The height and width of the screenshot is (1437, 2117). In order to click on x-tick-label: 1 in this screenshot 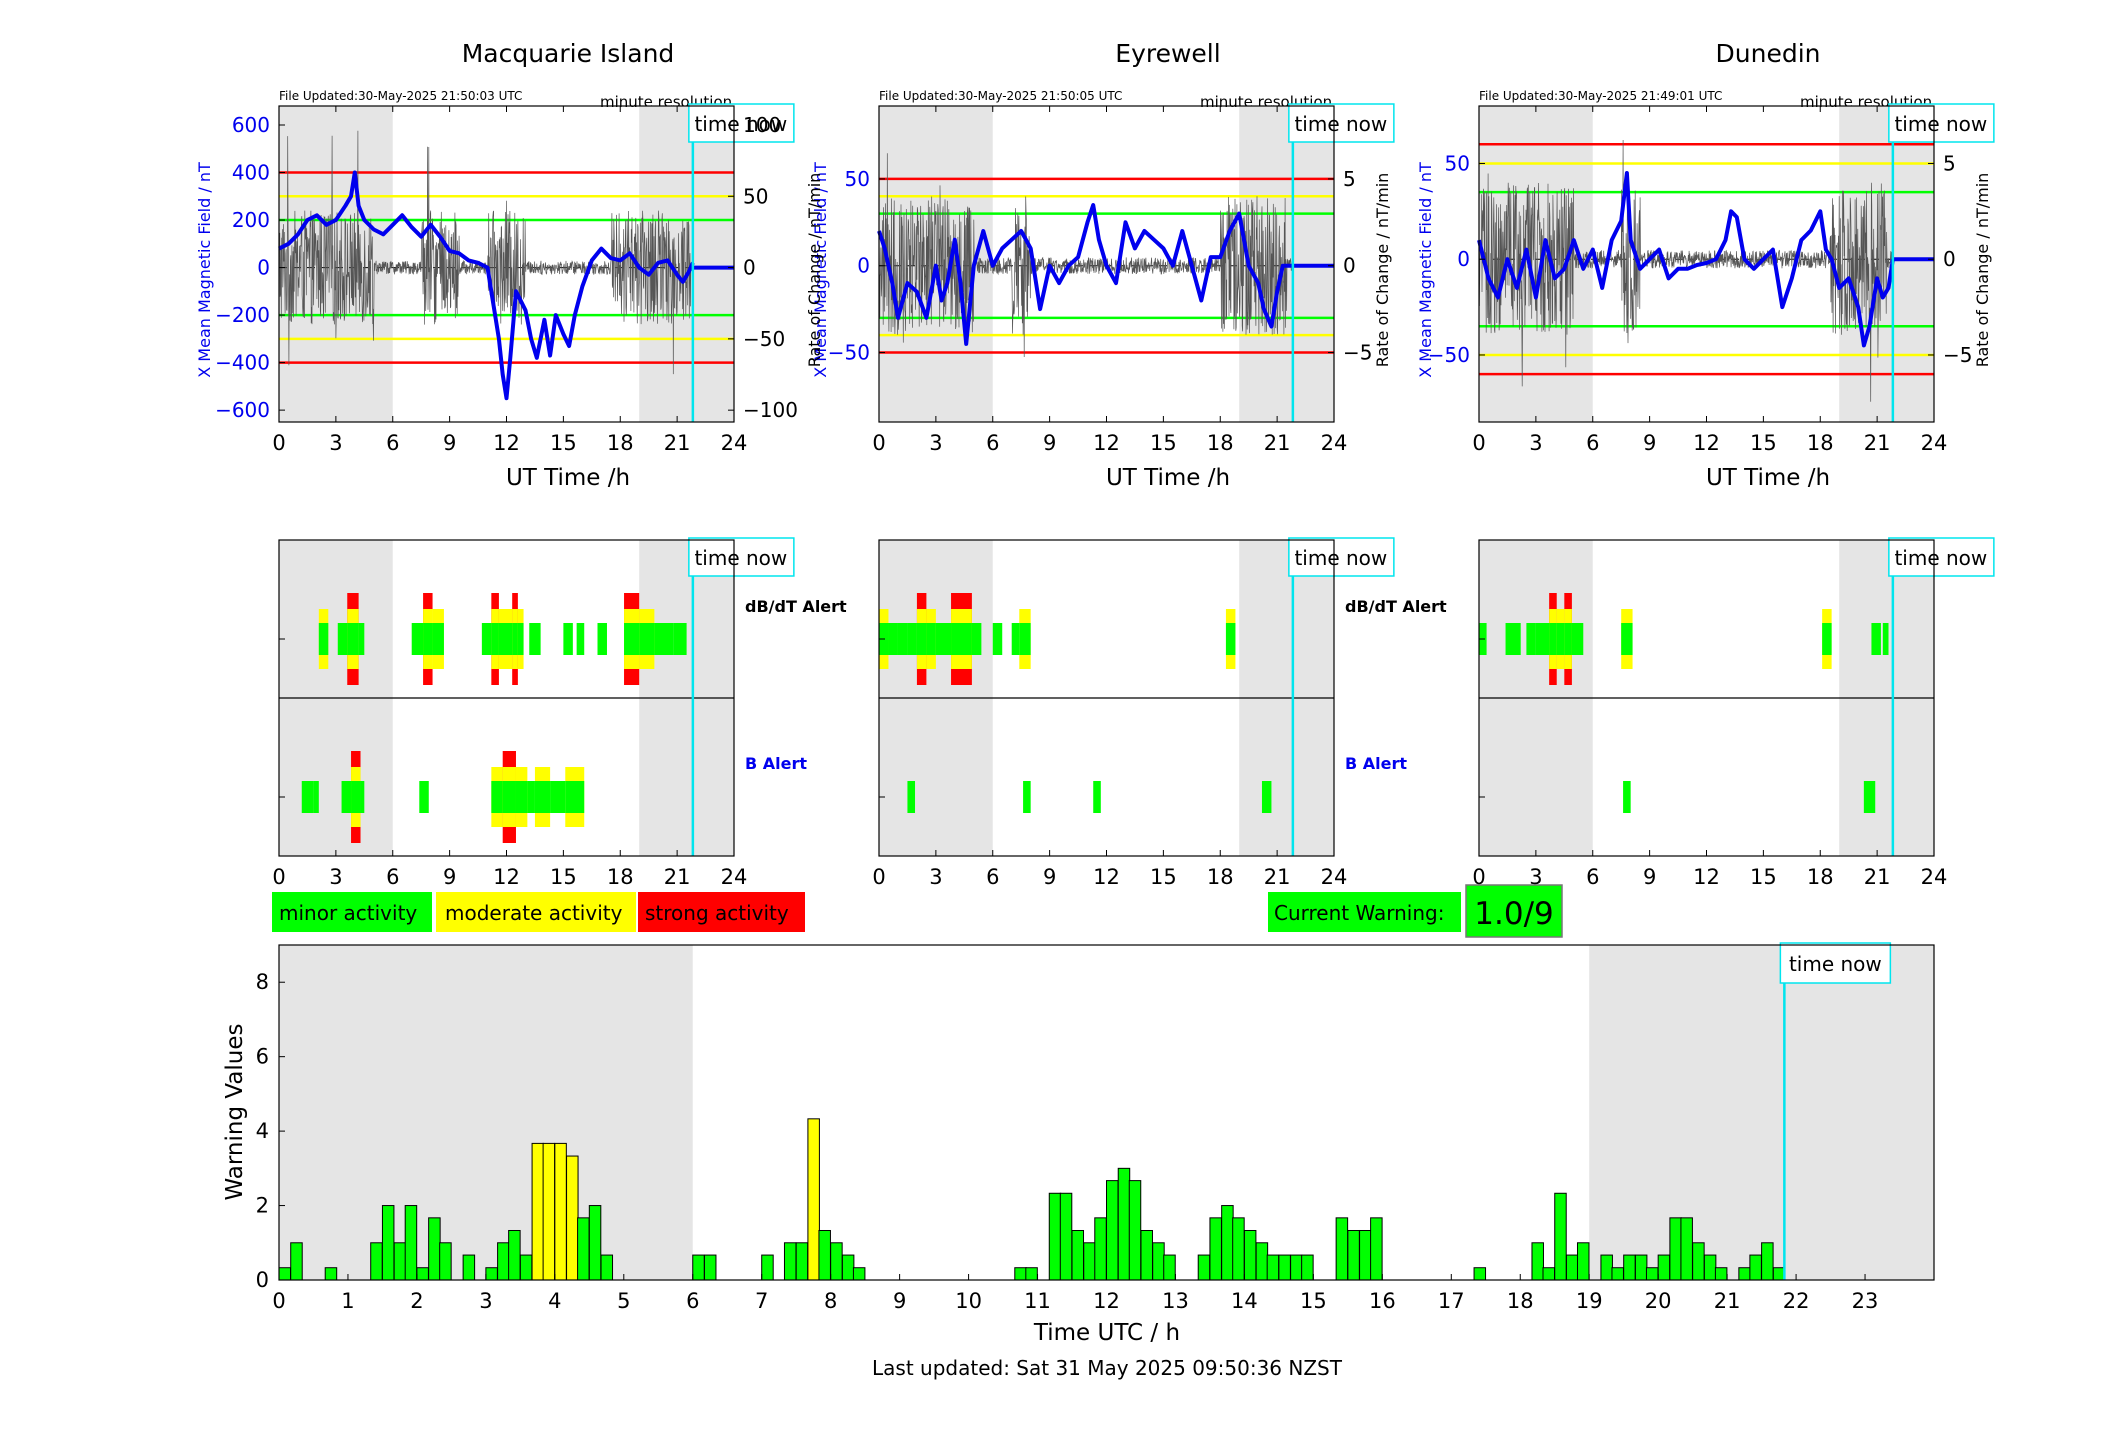, I will do `click(347, 1301)`.